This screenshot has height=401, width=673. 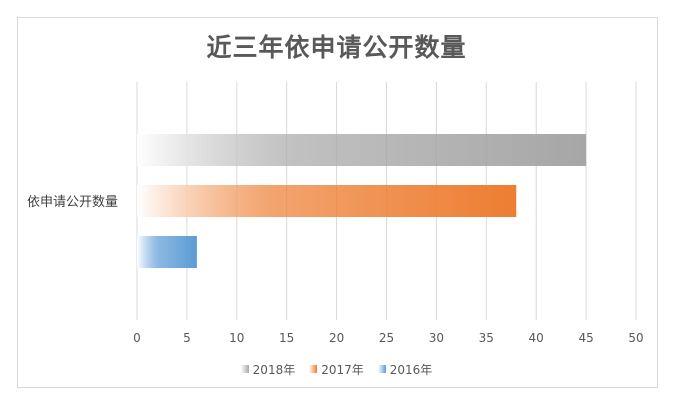 What do you see at coordinates (167, 252) in the screenshot?
I see `bar-2016年` at bounding box center [167, 252].